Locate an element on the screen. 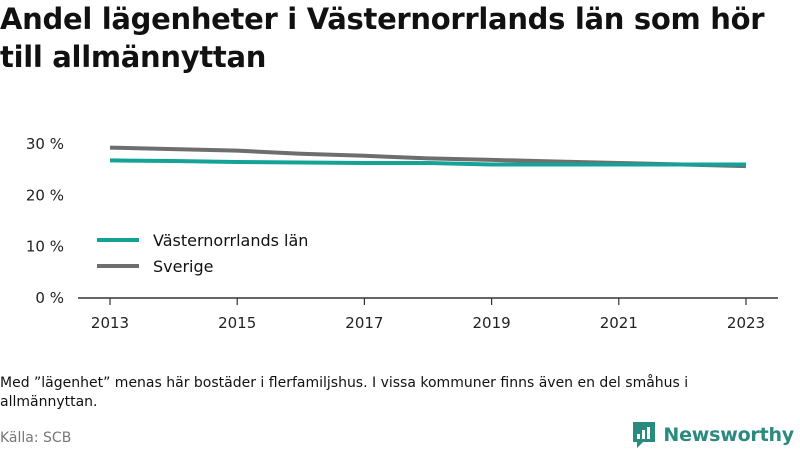 This screenshot has height=450, width=800. y-axis: 0 % 10 % 20 % 30 % is located at coordinates (45, 221).